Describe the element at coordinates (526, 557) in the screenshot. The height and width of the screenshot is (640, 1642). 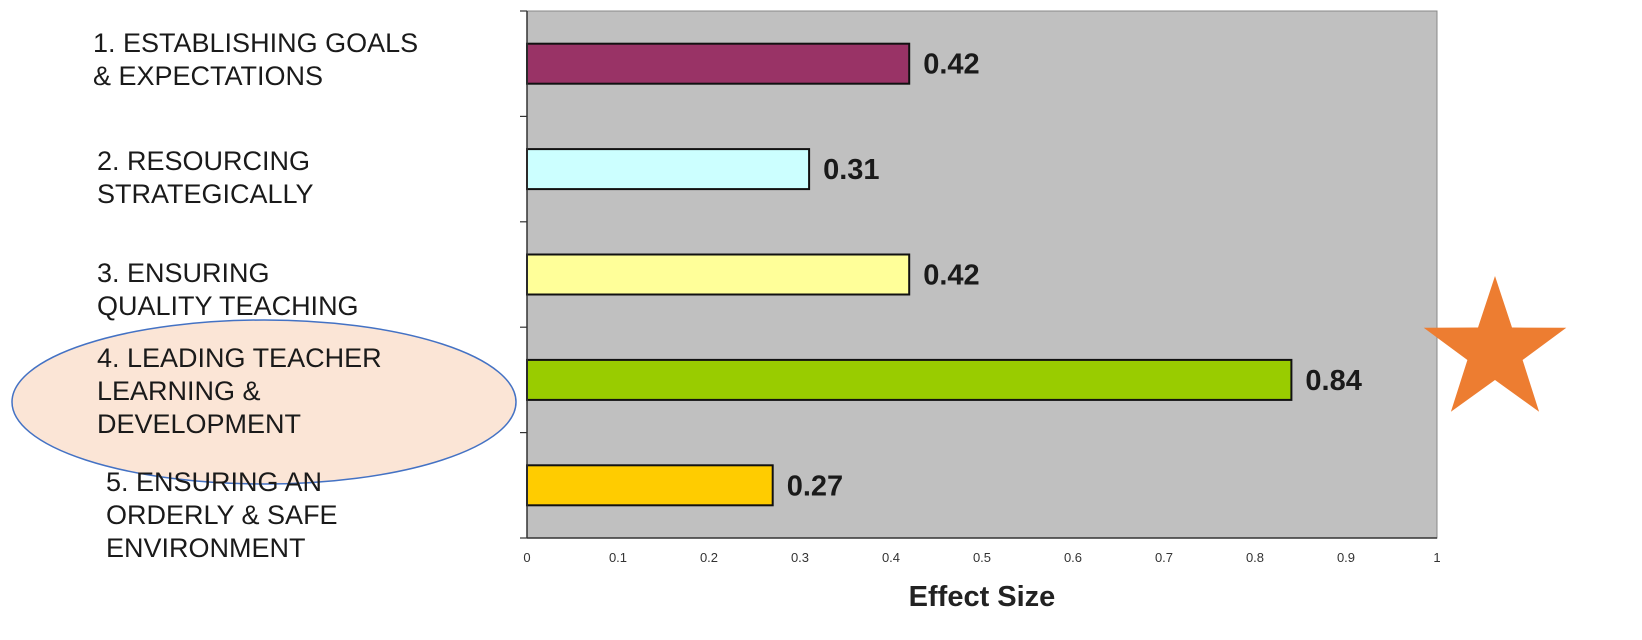
I see `x-tick-label-0: 0` at that location.